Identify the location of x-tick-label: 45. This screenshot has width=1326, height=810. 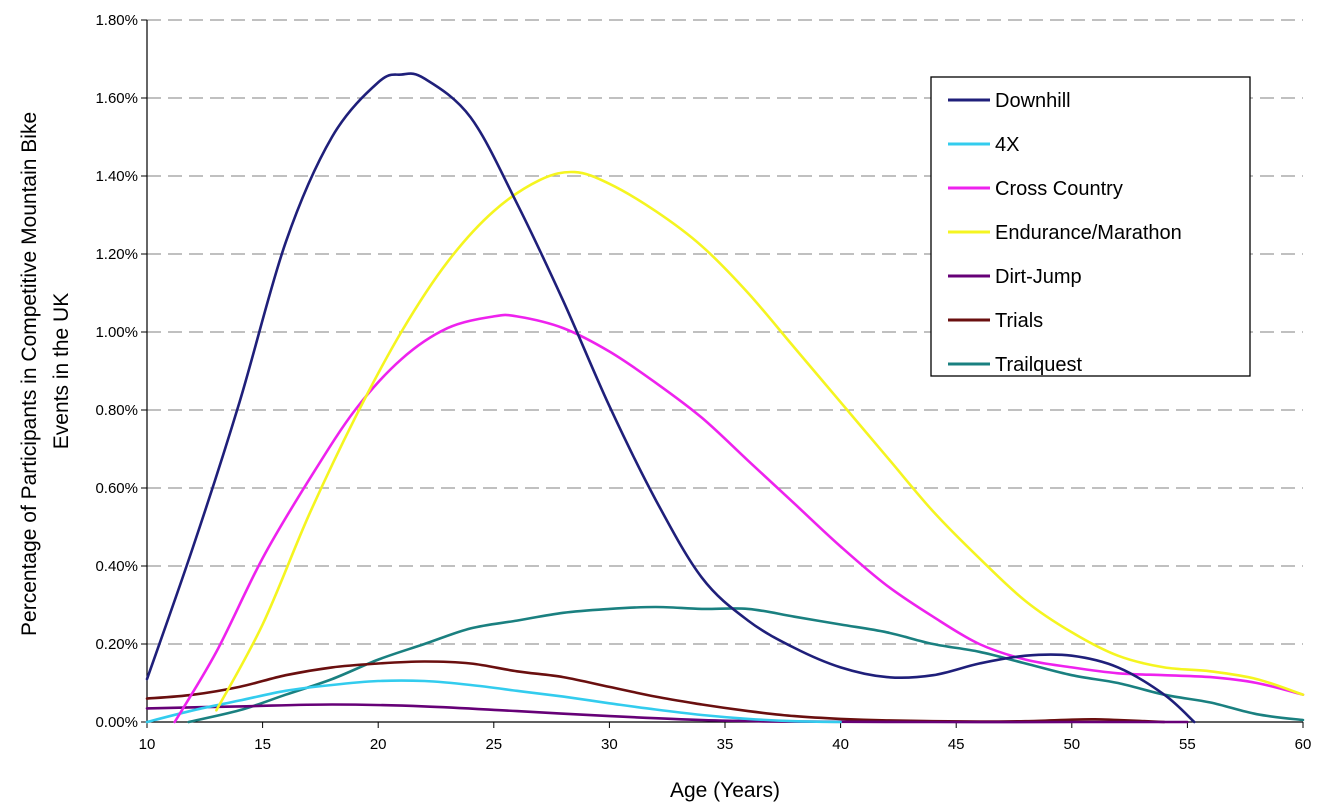
(956, 744).